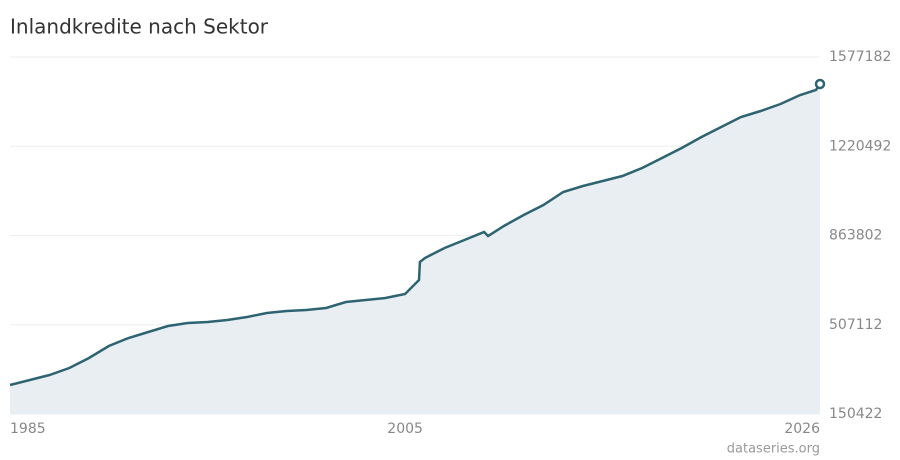  What do you see at coordinates (139, 27) in the screenshot?
I see `chart-title: Inlandkredite nach Sektor` at bounding box center [139, 27].